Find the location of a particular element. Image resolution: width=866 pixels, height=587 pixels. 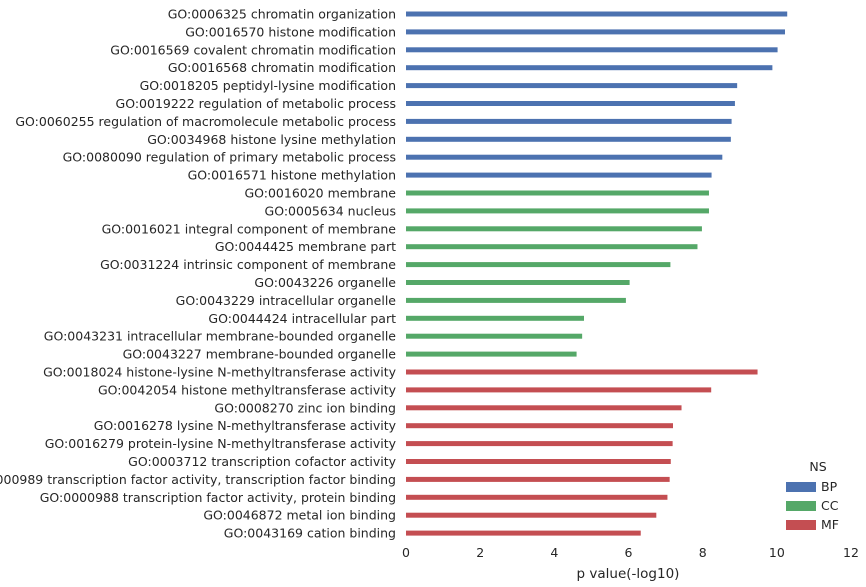

category-label: GO:0005634 nucleus is located at coordinates (330, 210).